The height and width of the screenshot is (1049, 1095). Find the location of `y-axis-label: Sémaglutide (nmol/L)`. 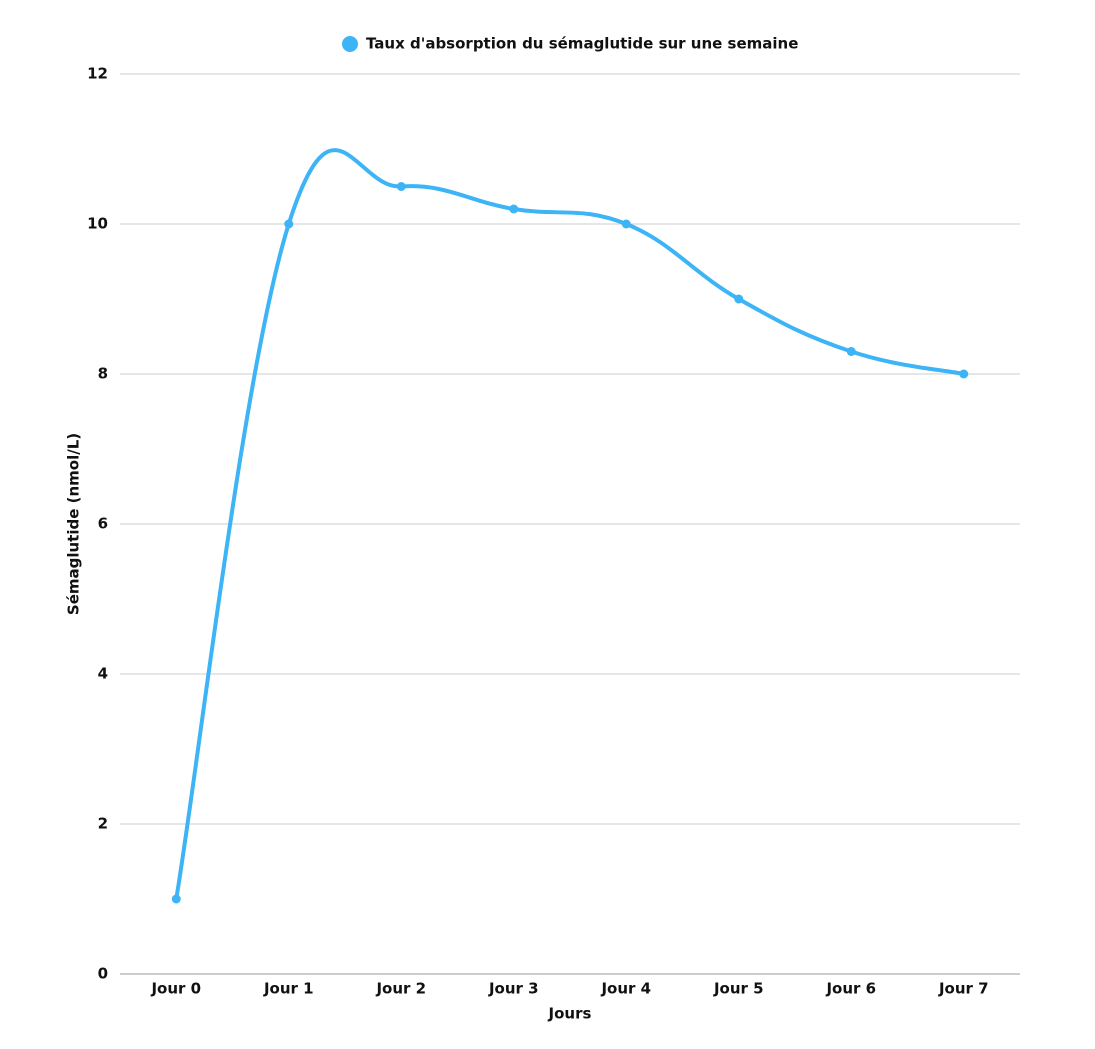

y-axis-label: Sémaglutide (nmol/L) is located at coordinates (74, 524).